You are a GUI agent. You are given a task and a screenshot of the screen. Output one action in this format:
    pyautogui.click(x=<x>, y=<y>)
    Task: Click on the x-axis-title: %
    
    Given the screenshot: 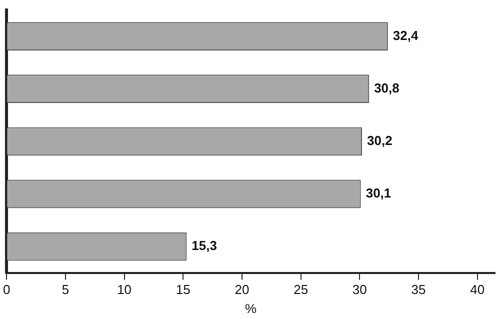 What is the action you would take?
    pyautogui.click(x=251, y=308)
    